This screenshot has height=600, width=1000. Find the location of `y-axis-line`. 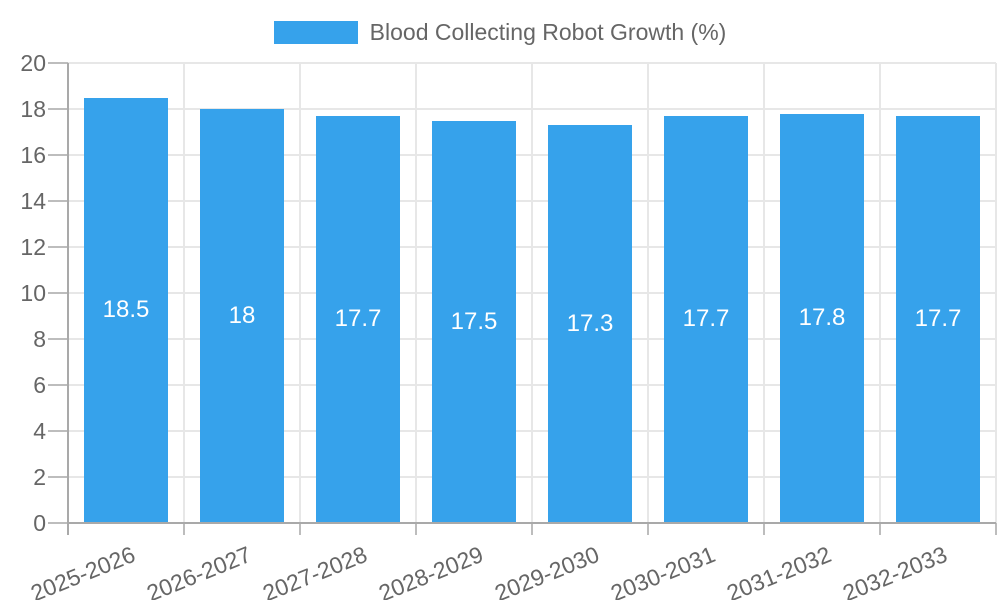

y-axis-line is located at coordinates (68, 299).